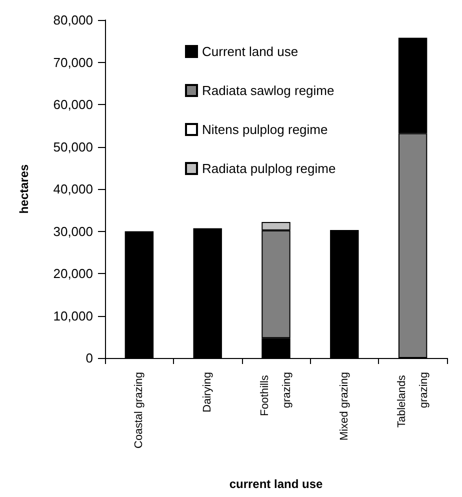 This screenshot has width=462, height=497. Describe the element at coordinates (276, 394) in the screenshot. I see `x-tick-label: Foothills grazing` at that location.